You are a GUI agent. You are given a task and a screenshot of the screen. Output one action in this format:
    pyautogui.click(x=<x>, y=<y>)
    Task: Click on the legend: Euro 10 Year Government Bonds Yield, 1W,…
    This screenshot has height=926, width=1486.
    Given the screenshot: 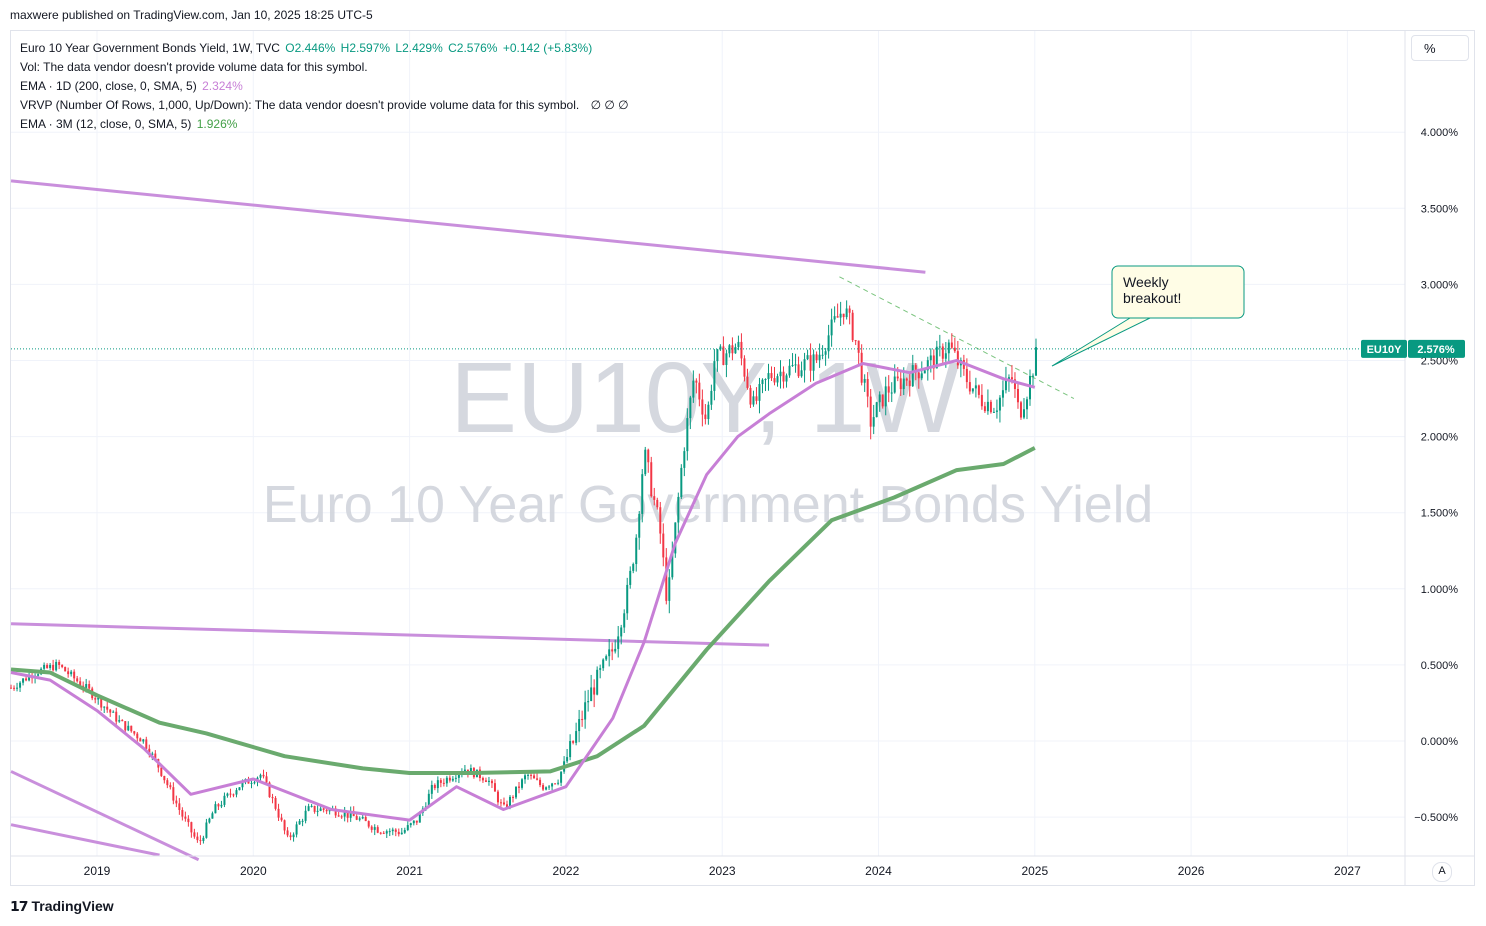 What is the action you would take?
    pyautogui.click(x=324, y=86)
    